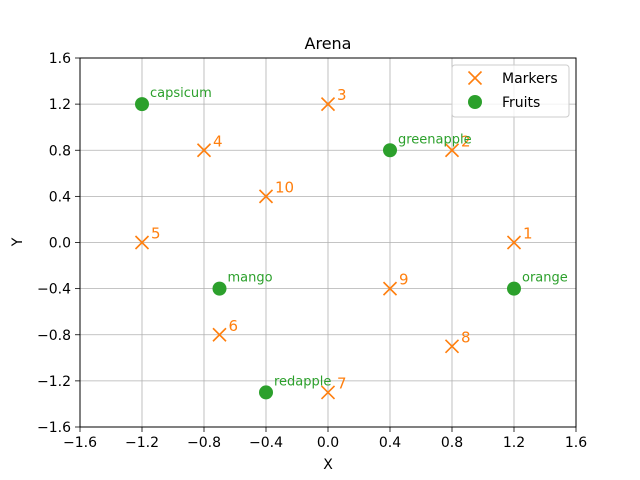 This screenshot has height=480, width=640. I want to click on fruit-point-label: greenapple, so click(435, 139).